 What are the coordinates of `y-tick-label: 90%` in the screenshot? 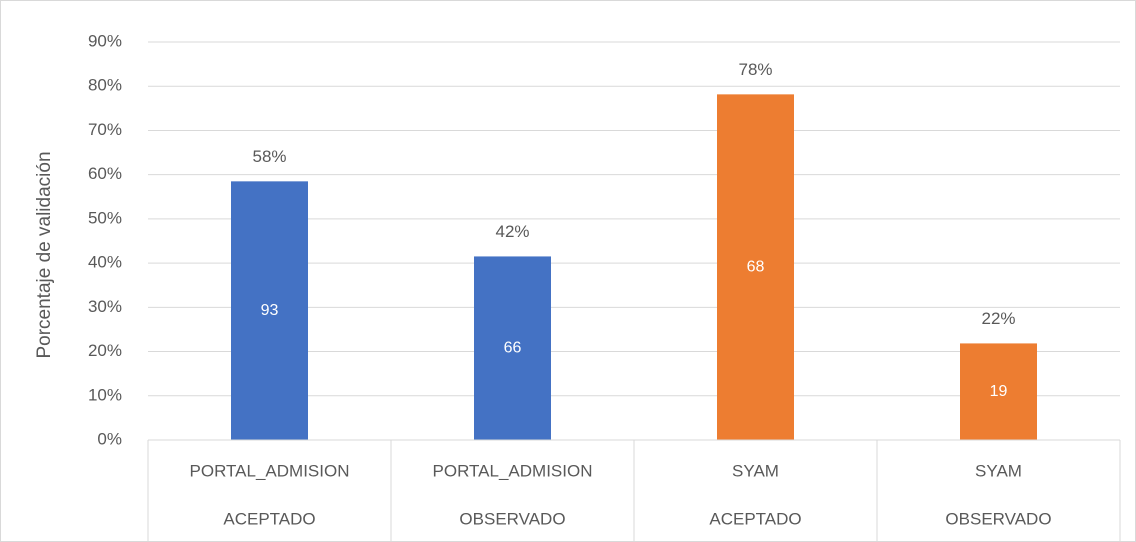 It's located at (105, 40).